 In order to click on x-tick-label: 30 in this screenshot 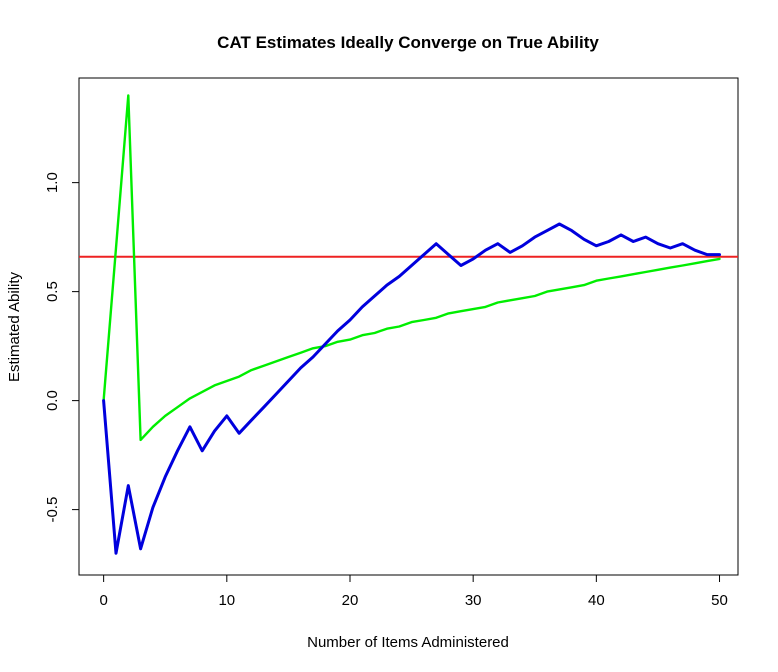, I will do `click(473, 600)`.